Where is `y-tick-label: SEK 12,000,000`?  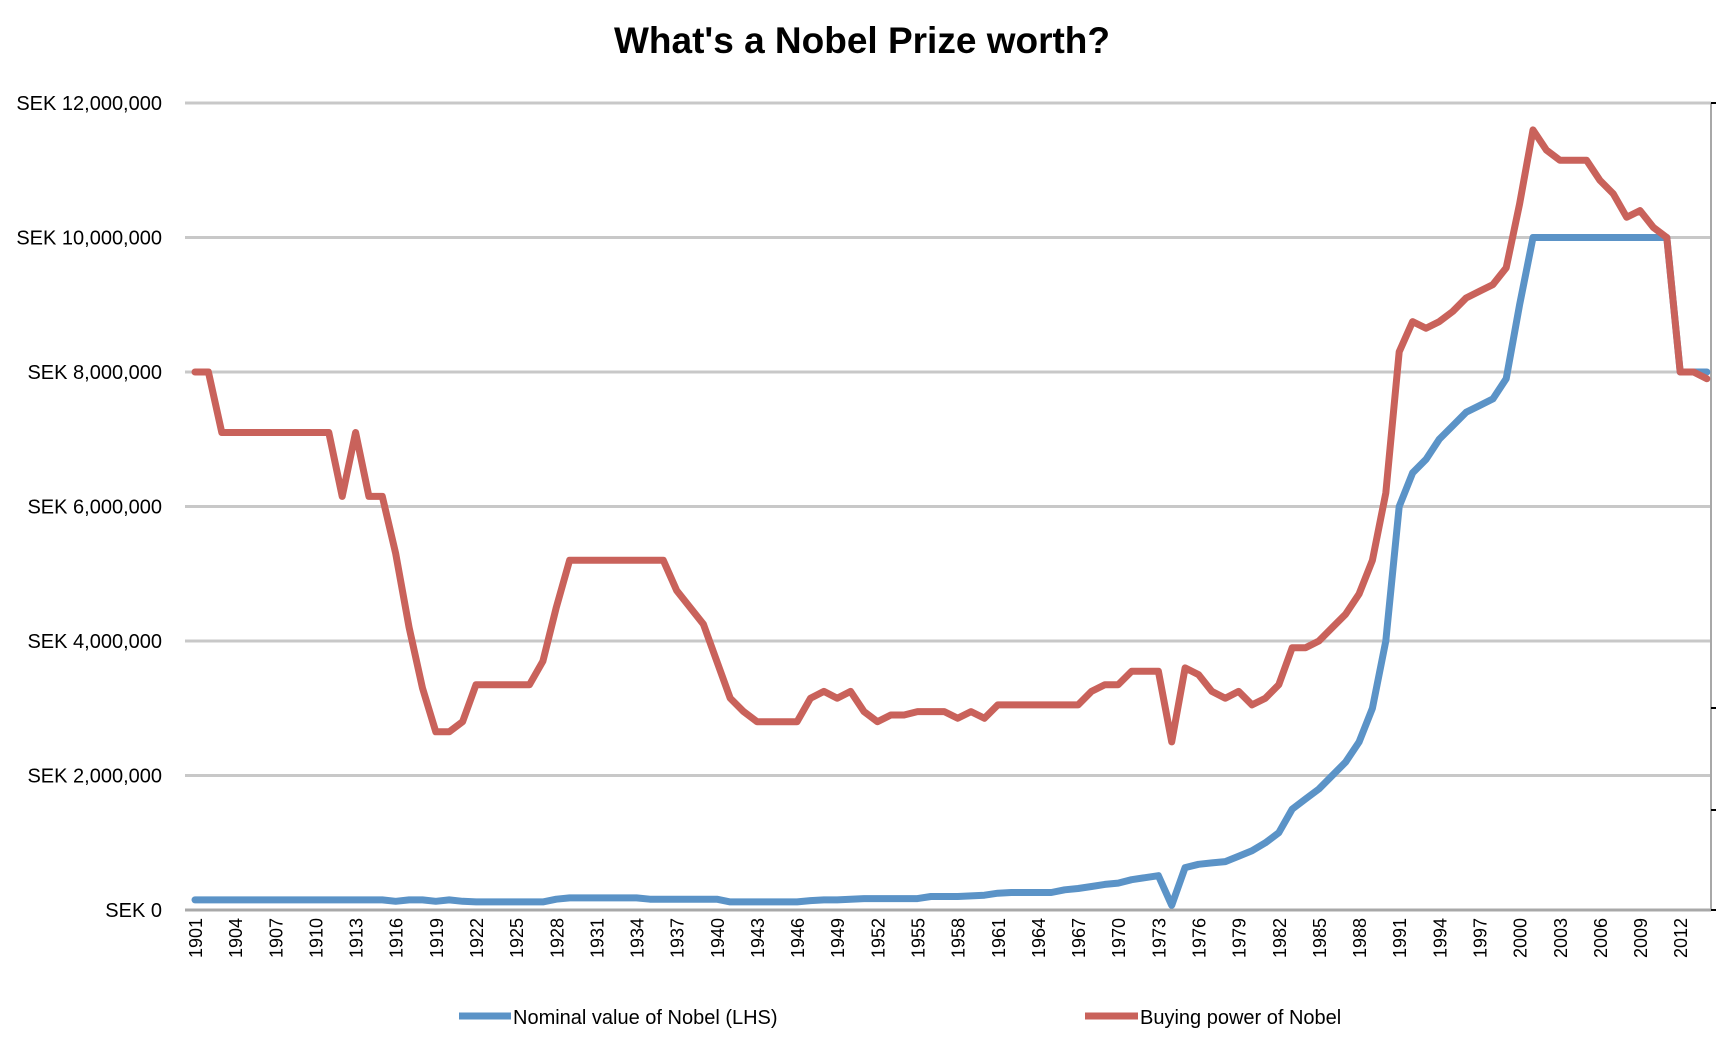 y-tick-label: SEK 12,000,000 is located at coordinates (89, 104).